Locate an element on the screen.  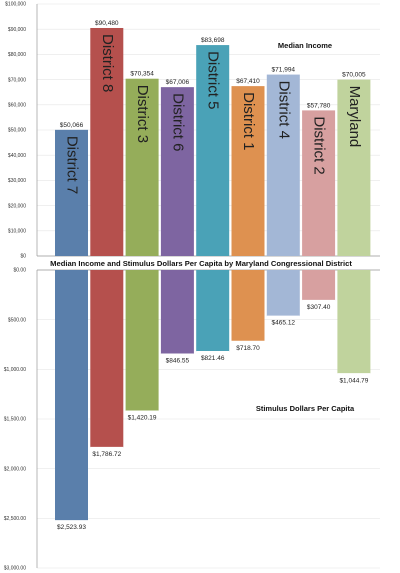
top-bar-category-label: Maryland is located at coordinates (354, 117).